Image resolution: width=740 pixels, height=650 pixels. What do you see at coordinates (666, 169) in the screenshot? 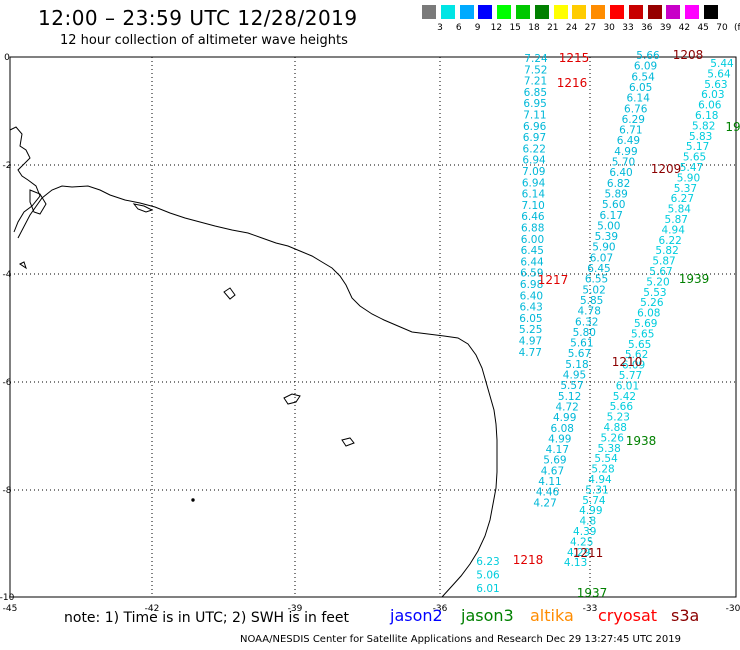
I see `pass-time-label: 1209` at bounding box center [666, 169].